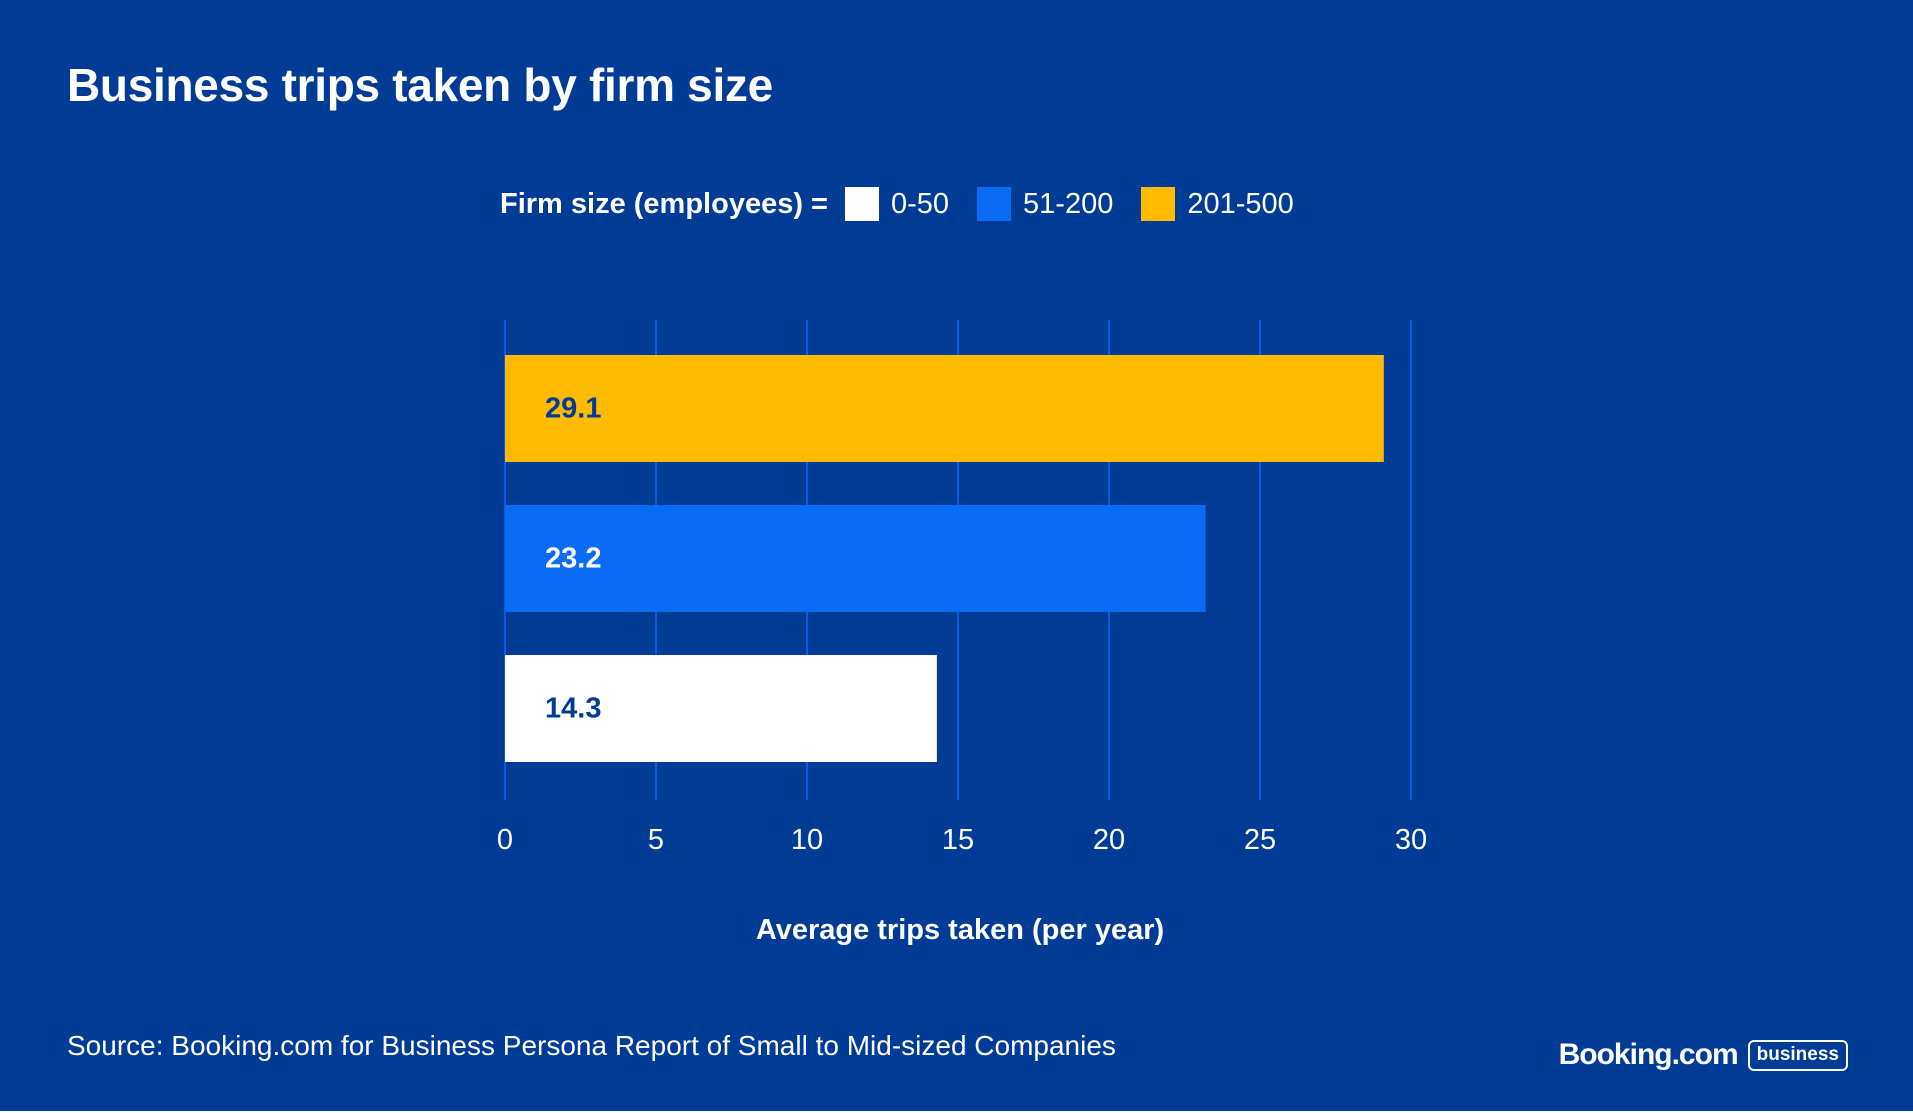  I want to click on legend-item-201-500: 201-500, so click(1217, 204).